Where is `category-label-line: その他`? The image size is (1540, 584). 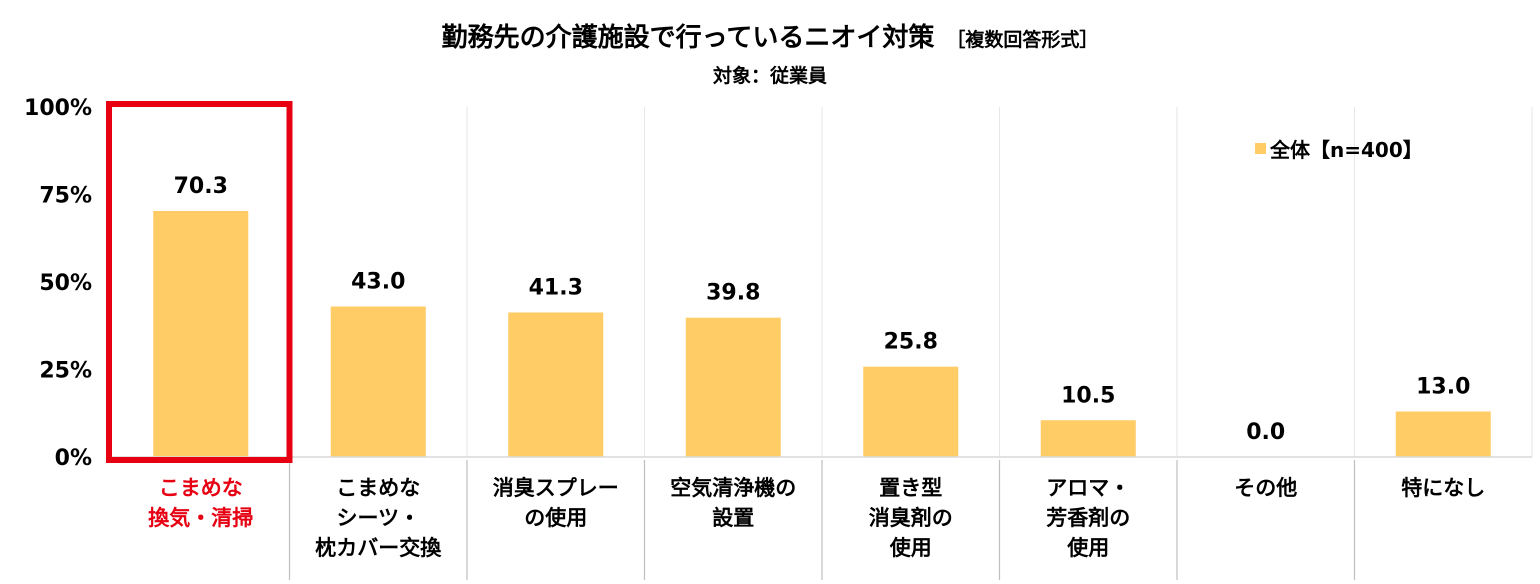 category-label-line: その他 is located at coordinates (1265, 488).